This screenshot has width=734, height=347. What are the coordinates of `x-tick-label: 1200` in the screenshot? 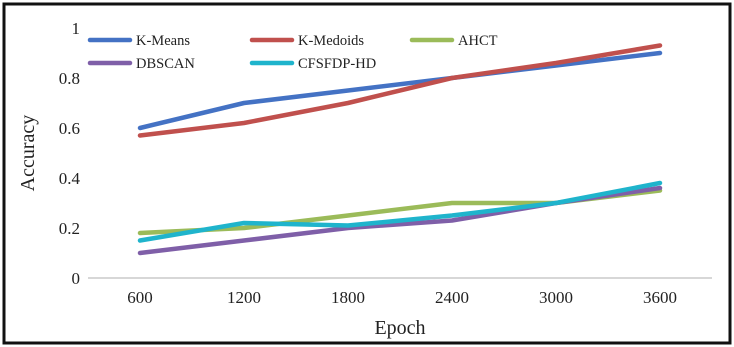 It's located at (244, 297).